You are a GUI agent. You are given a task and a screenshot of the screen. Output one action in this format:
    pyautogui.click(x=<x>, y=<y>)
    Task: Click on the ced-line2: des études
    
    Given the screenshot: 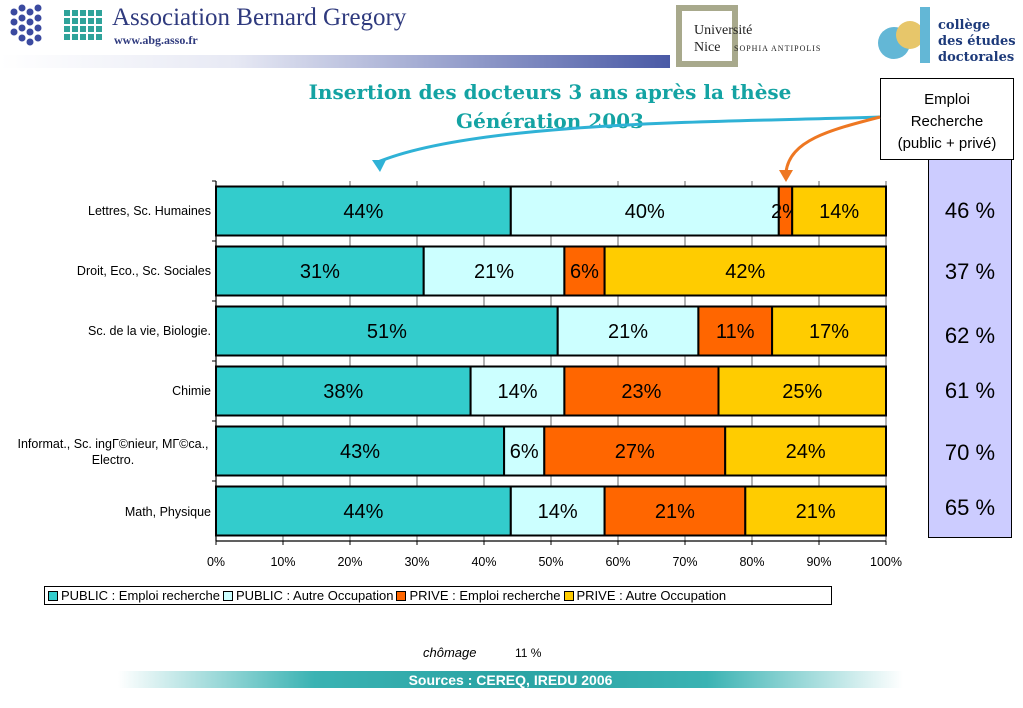 What is the action you would take?
    pyautogui.click(x=977, y=41)
    